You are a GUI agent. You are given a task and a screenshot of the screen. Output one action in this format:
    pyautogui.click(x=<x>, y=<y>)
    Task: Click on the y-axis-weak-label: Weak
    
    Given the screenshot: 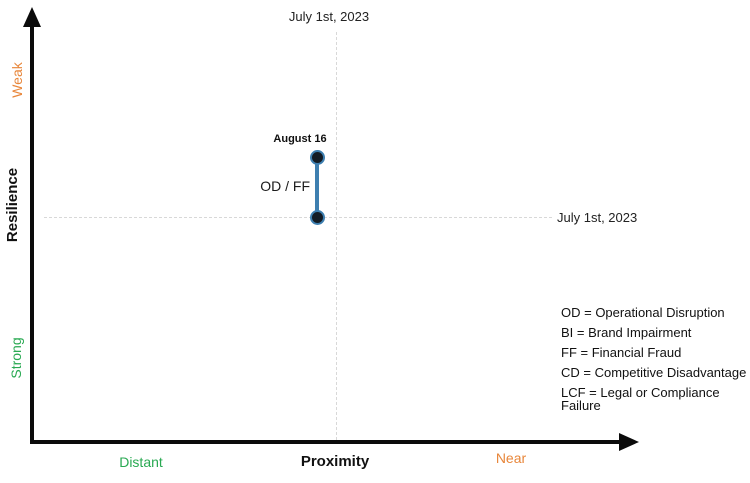 What is the action you would take?
    pyautogui.click(x=17, y=80)
    